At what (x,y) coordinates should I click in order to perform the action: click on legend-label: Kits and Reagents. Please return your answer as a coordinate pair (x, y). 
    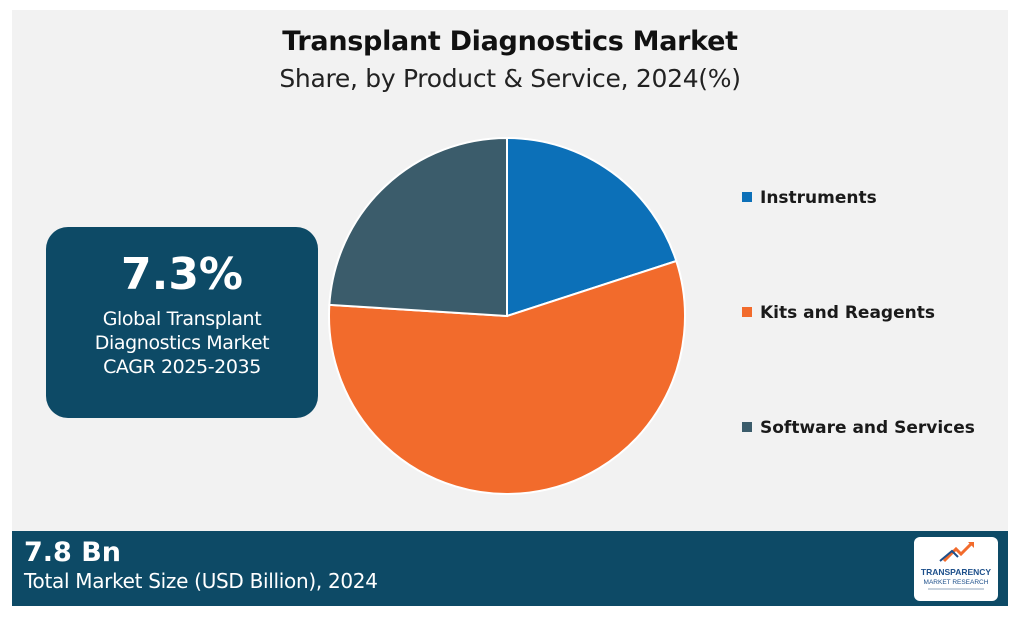
    Looking at the image, I should click on (847, 313).